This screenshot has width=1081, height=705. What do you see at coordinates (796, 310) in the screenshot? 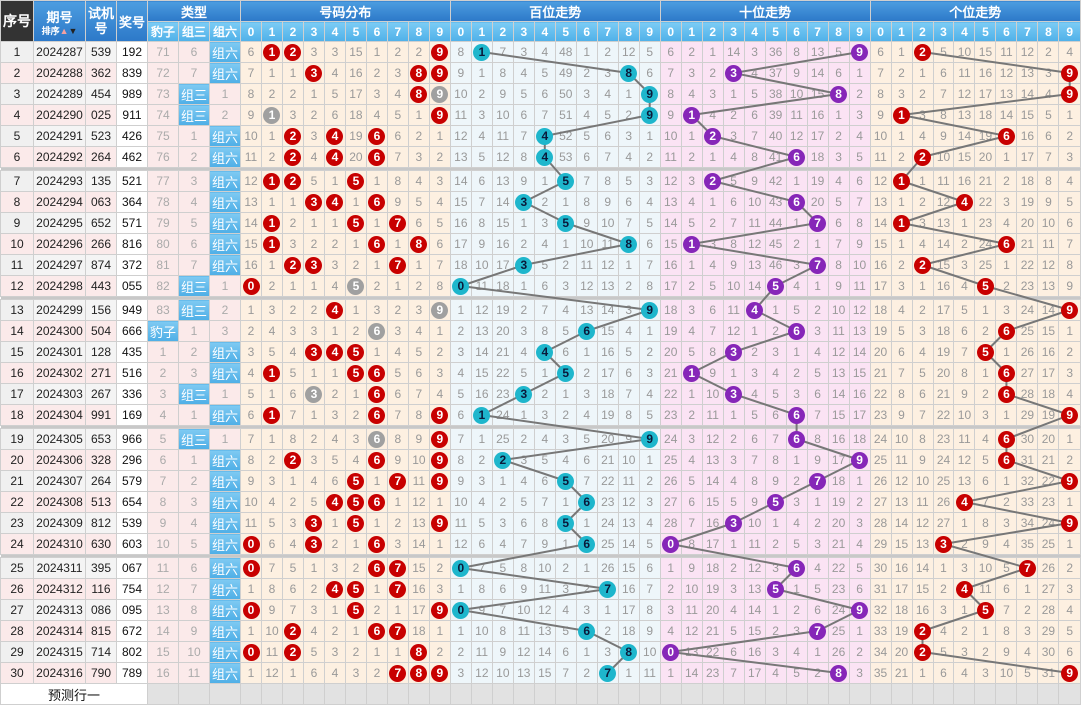
I see `tens-miss: 5` at bounding box center [796, 310].